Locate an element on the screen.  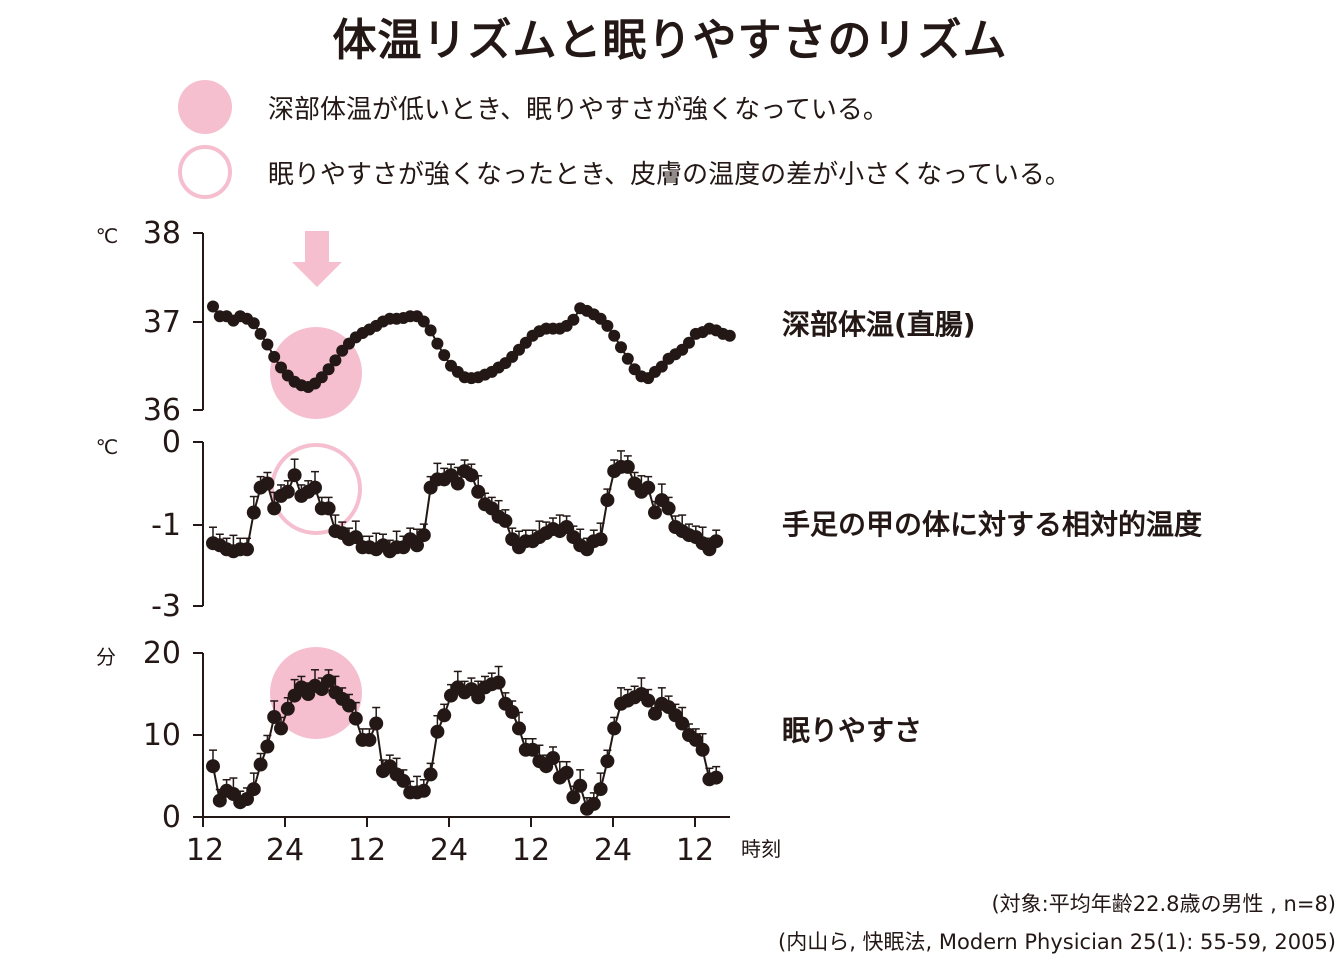
y-tick-label: 20 is located at coordinates (162, 653).